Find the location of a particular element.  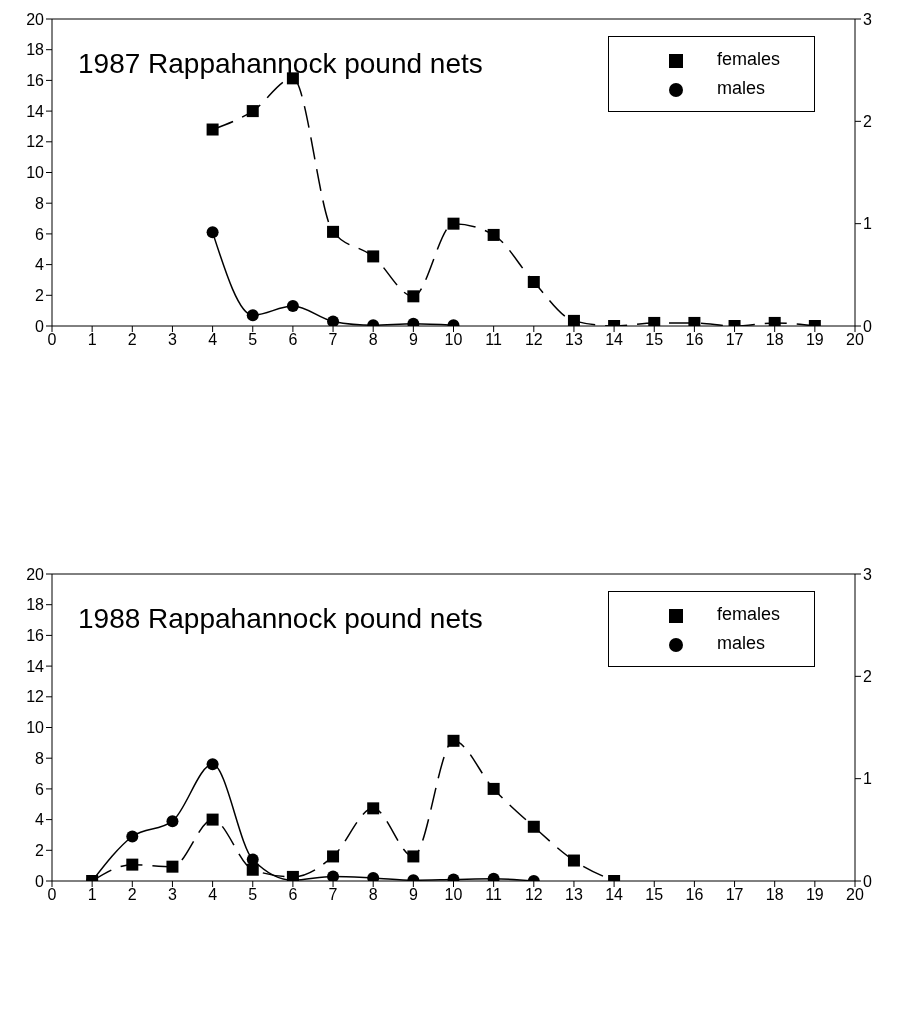

y-tick-label: 10 is located at coordinates (35, 173).